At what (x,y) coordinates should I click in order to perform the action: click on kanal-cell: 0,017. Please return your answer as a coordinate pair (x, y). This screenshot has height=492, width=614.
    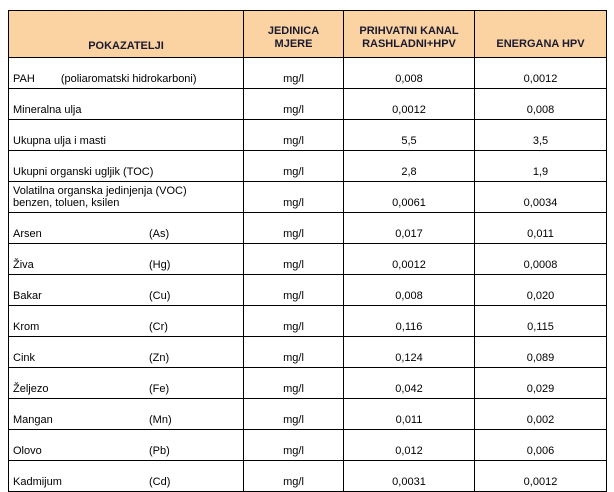
    Looking at the image, I should click on (409, 228).